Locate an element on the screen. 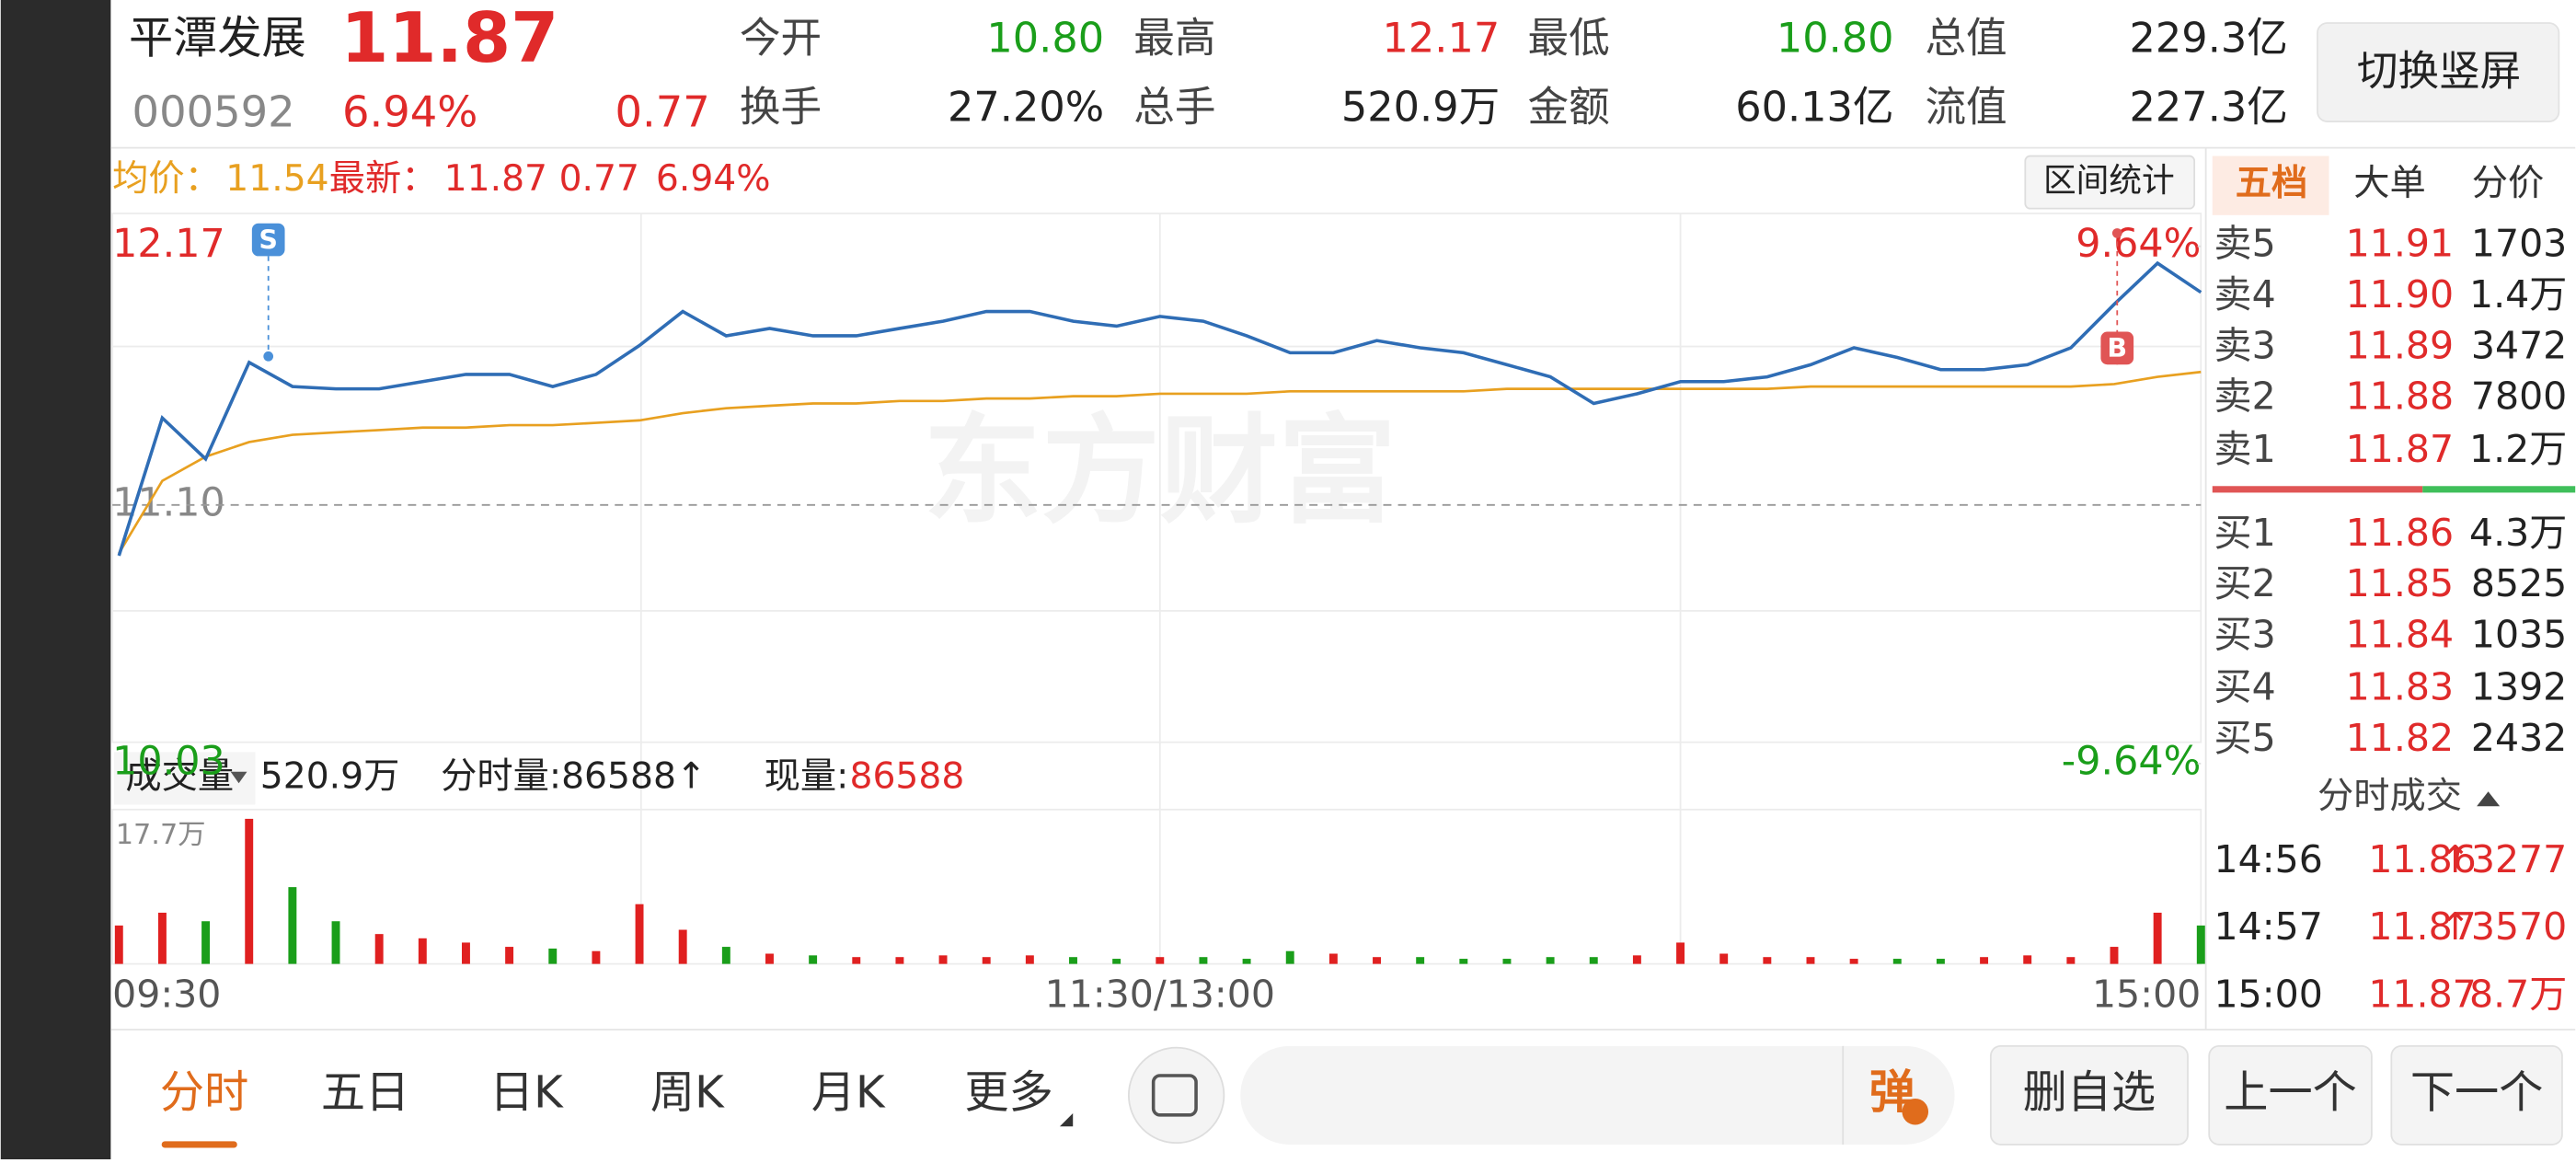 Image resolution: width=2576 pixels, height=1163 pixels. book-tab: 大单 is located at coordinates (2389, 184).